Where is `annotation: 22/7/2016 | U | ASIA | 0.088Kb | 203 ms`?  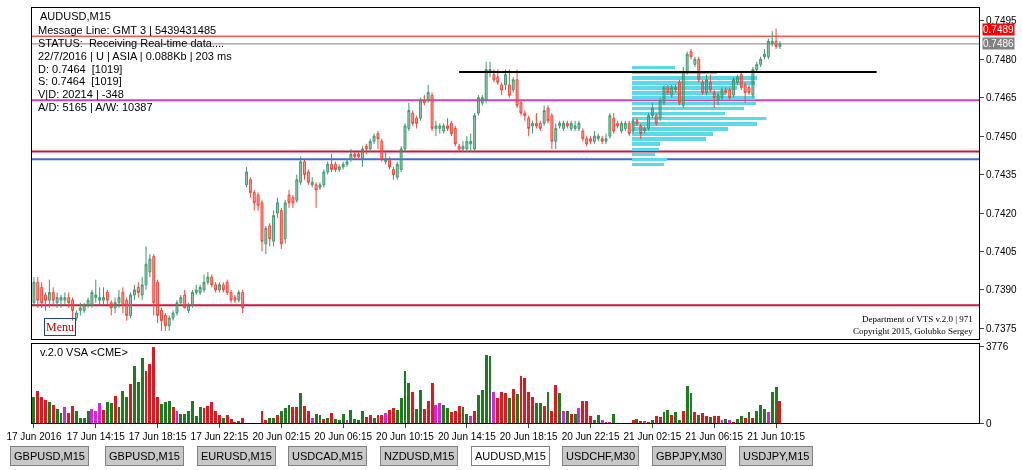 annotation: 22/7/2016 | U | ASIA | 0.088Kb | 203 ms is located at coordinates (135, 56).